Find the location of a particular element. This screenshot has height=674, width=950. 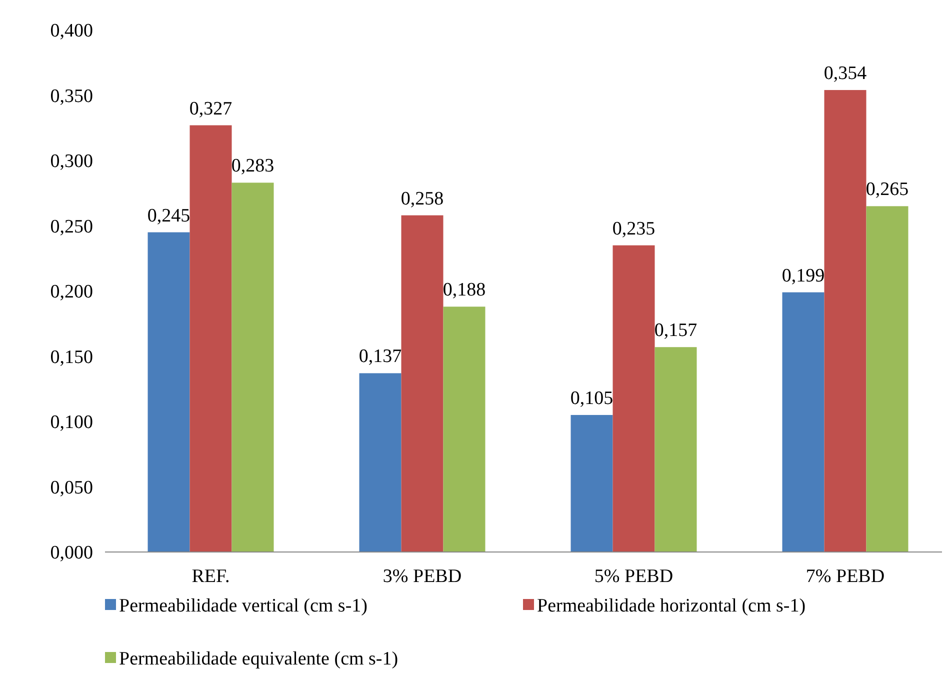

legend-label: Permeabilidade horizontal (cm s-1) is located at coordinates (671, 606).